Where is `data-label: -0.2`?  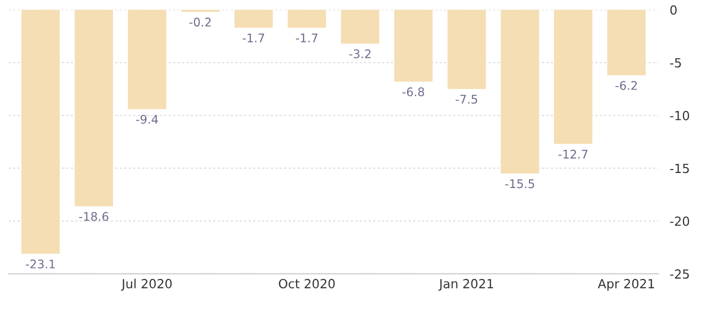
data-label: -0.2 is located at coordinates (200, 22).